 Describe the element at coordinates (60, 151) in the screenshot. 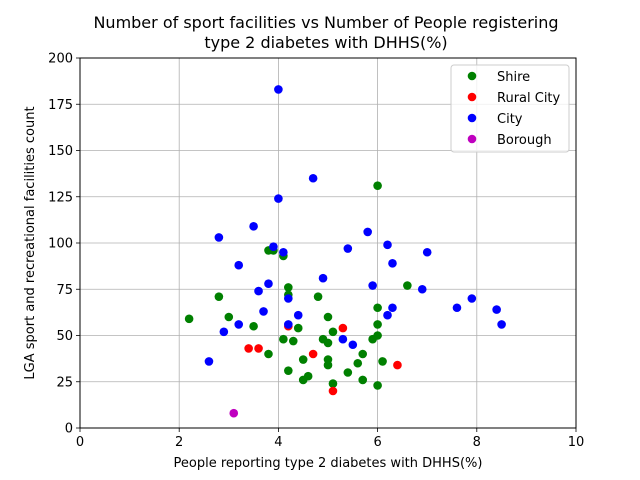

I see `y-tick-label: 150` at that location.